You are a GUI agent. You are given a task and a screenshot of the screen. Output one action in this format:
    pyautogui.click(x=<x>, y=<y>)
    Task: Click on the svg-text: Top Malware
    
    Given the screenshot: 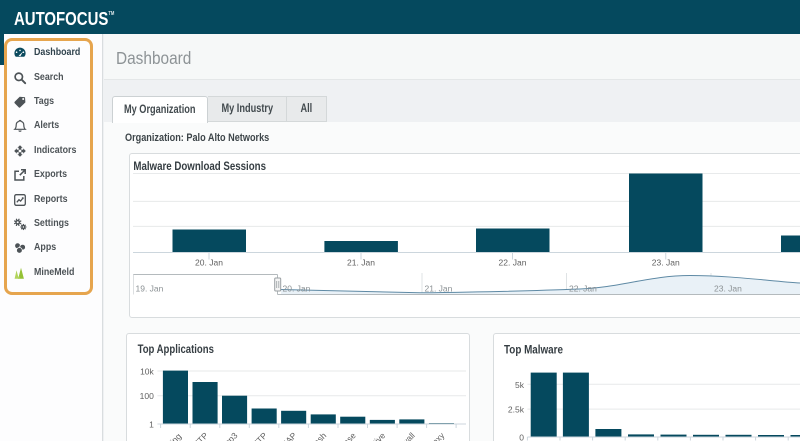 What is the action you would take?
    pyautogui.click(x=533, y=350)
    